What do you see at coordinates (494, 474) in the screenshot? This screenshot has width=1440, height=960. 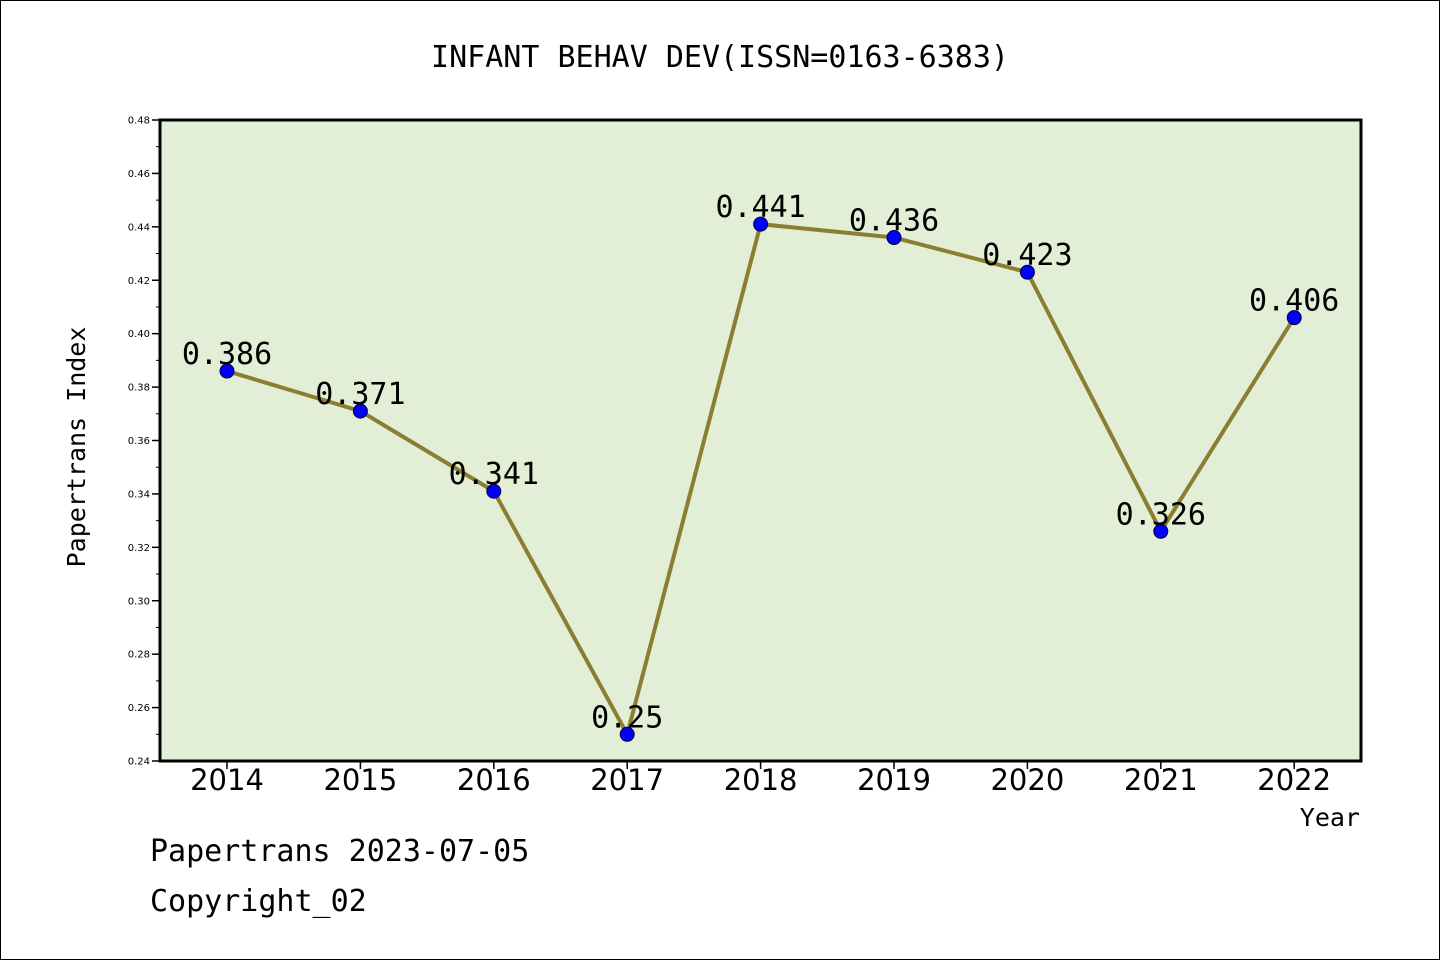 I see `data-label: 0.341` at bounding box center [494, 474].